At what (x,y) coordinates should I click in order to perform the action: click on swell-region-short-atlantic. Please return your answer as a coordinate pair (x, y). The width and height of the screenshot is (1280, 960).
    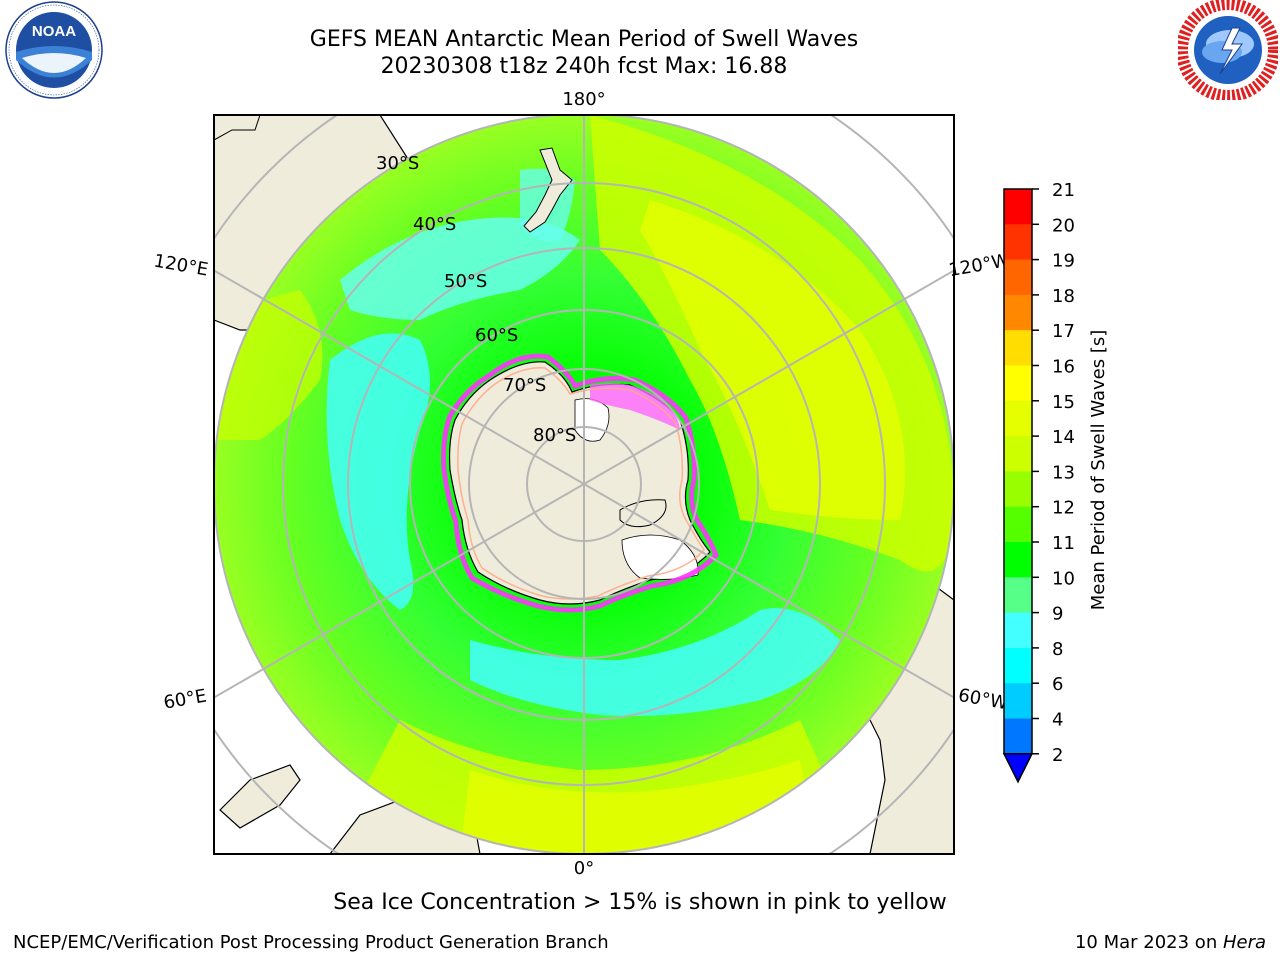
    Looking at the image, I should click on (655, 662).